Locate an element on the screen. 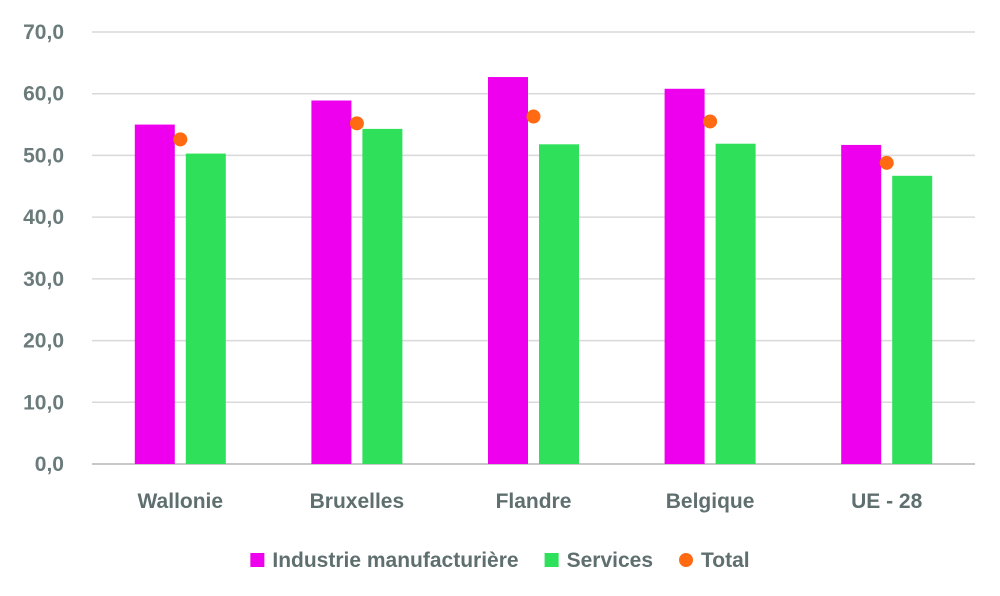  y-tick-label: 10,0 is located at coordinates (43, 402).